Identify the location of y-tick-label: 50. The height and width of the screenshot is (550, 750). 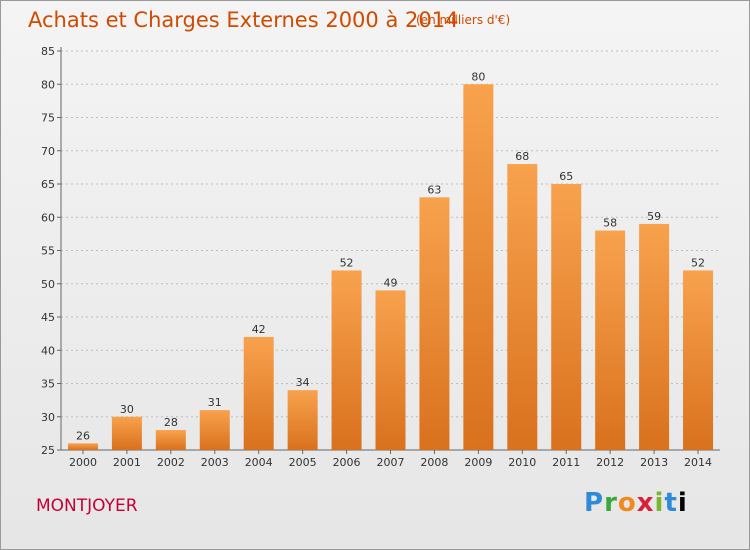
(48, 284).